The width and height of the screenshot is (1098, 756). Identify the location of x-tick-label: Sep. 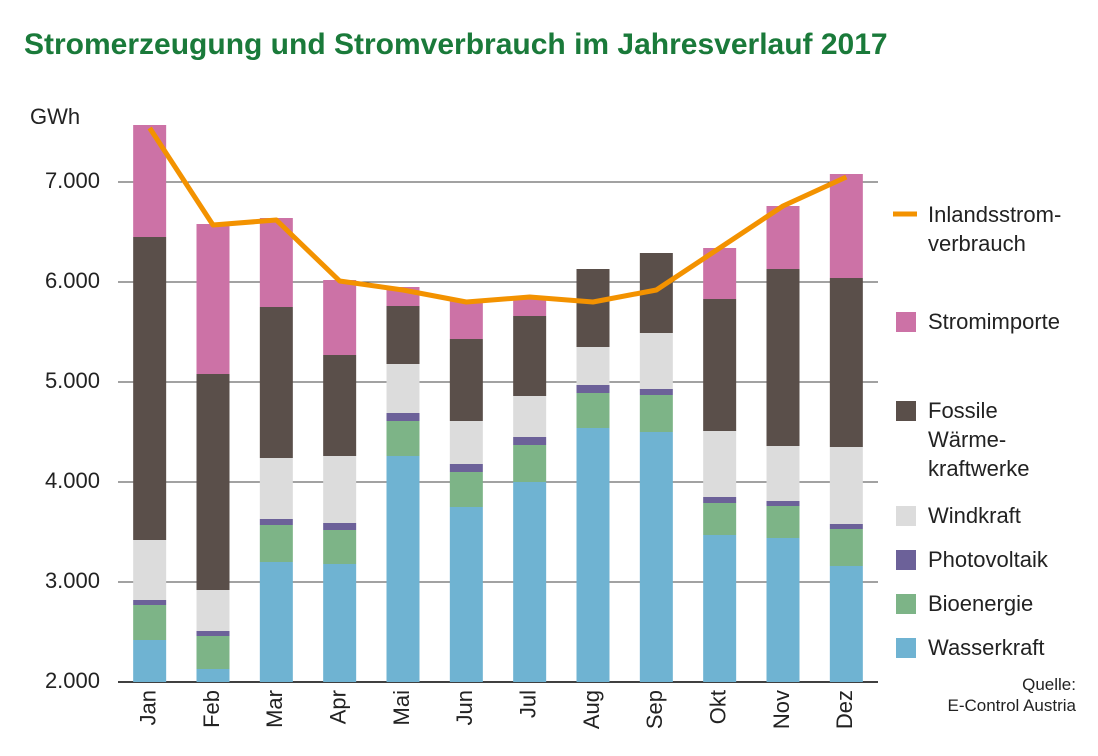
(654, 709).